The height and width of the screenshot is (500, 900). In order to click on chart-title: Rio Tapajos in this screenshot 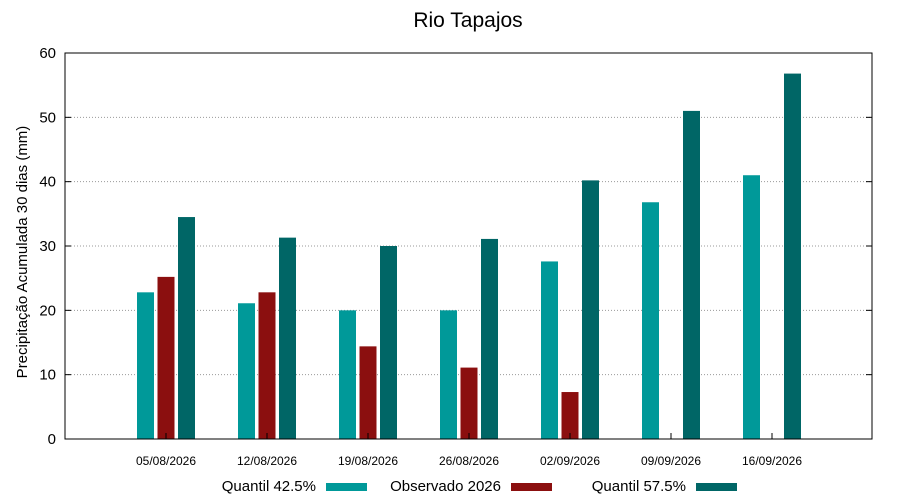, I will do `click(467, 20)`.